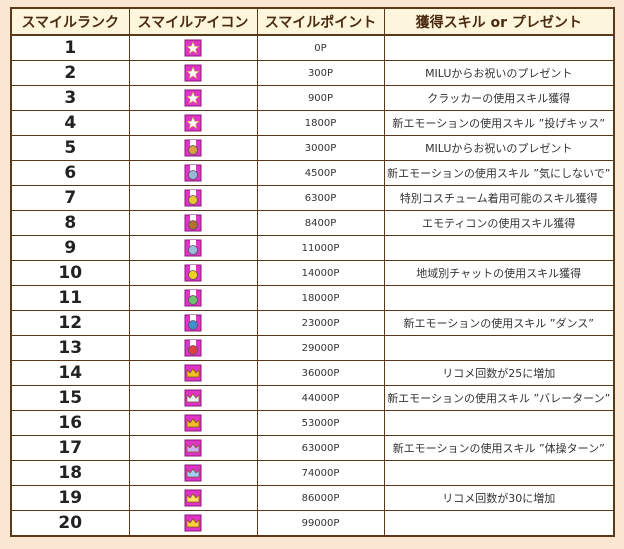 The height and width of the screenshot is (549, 624). I want to click on points-cell: 99000P, so click(320, 523).